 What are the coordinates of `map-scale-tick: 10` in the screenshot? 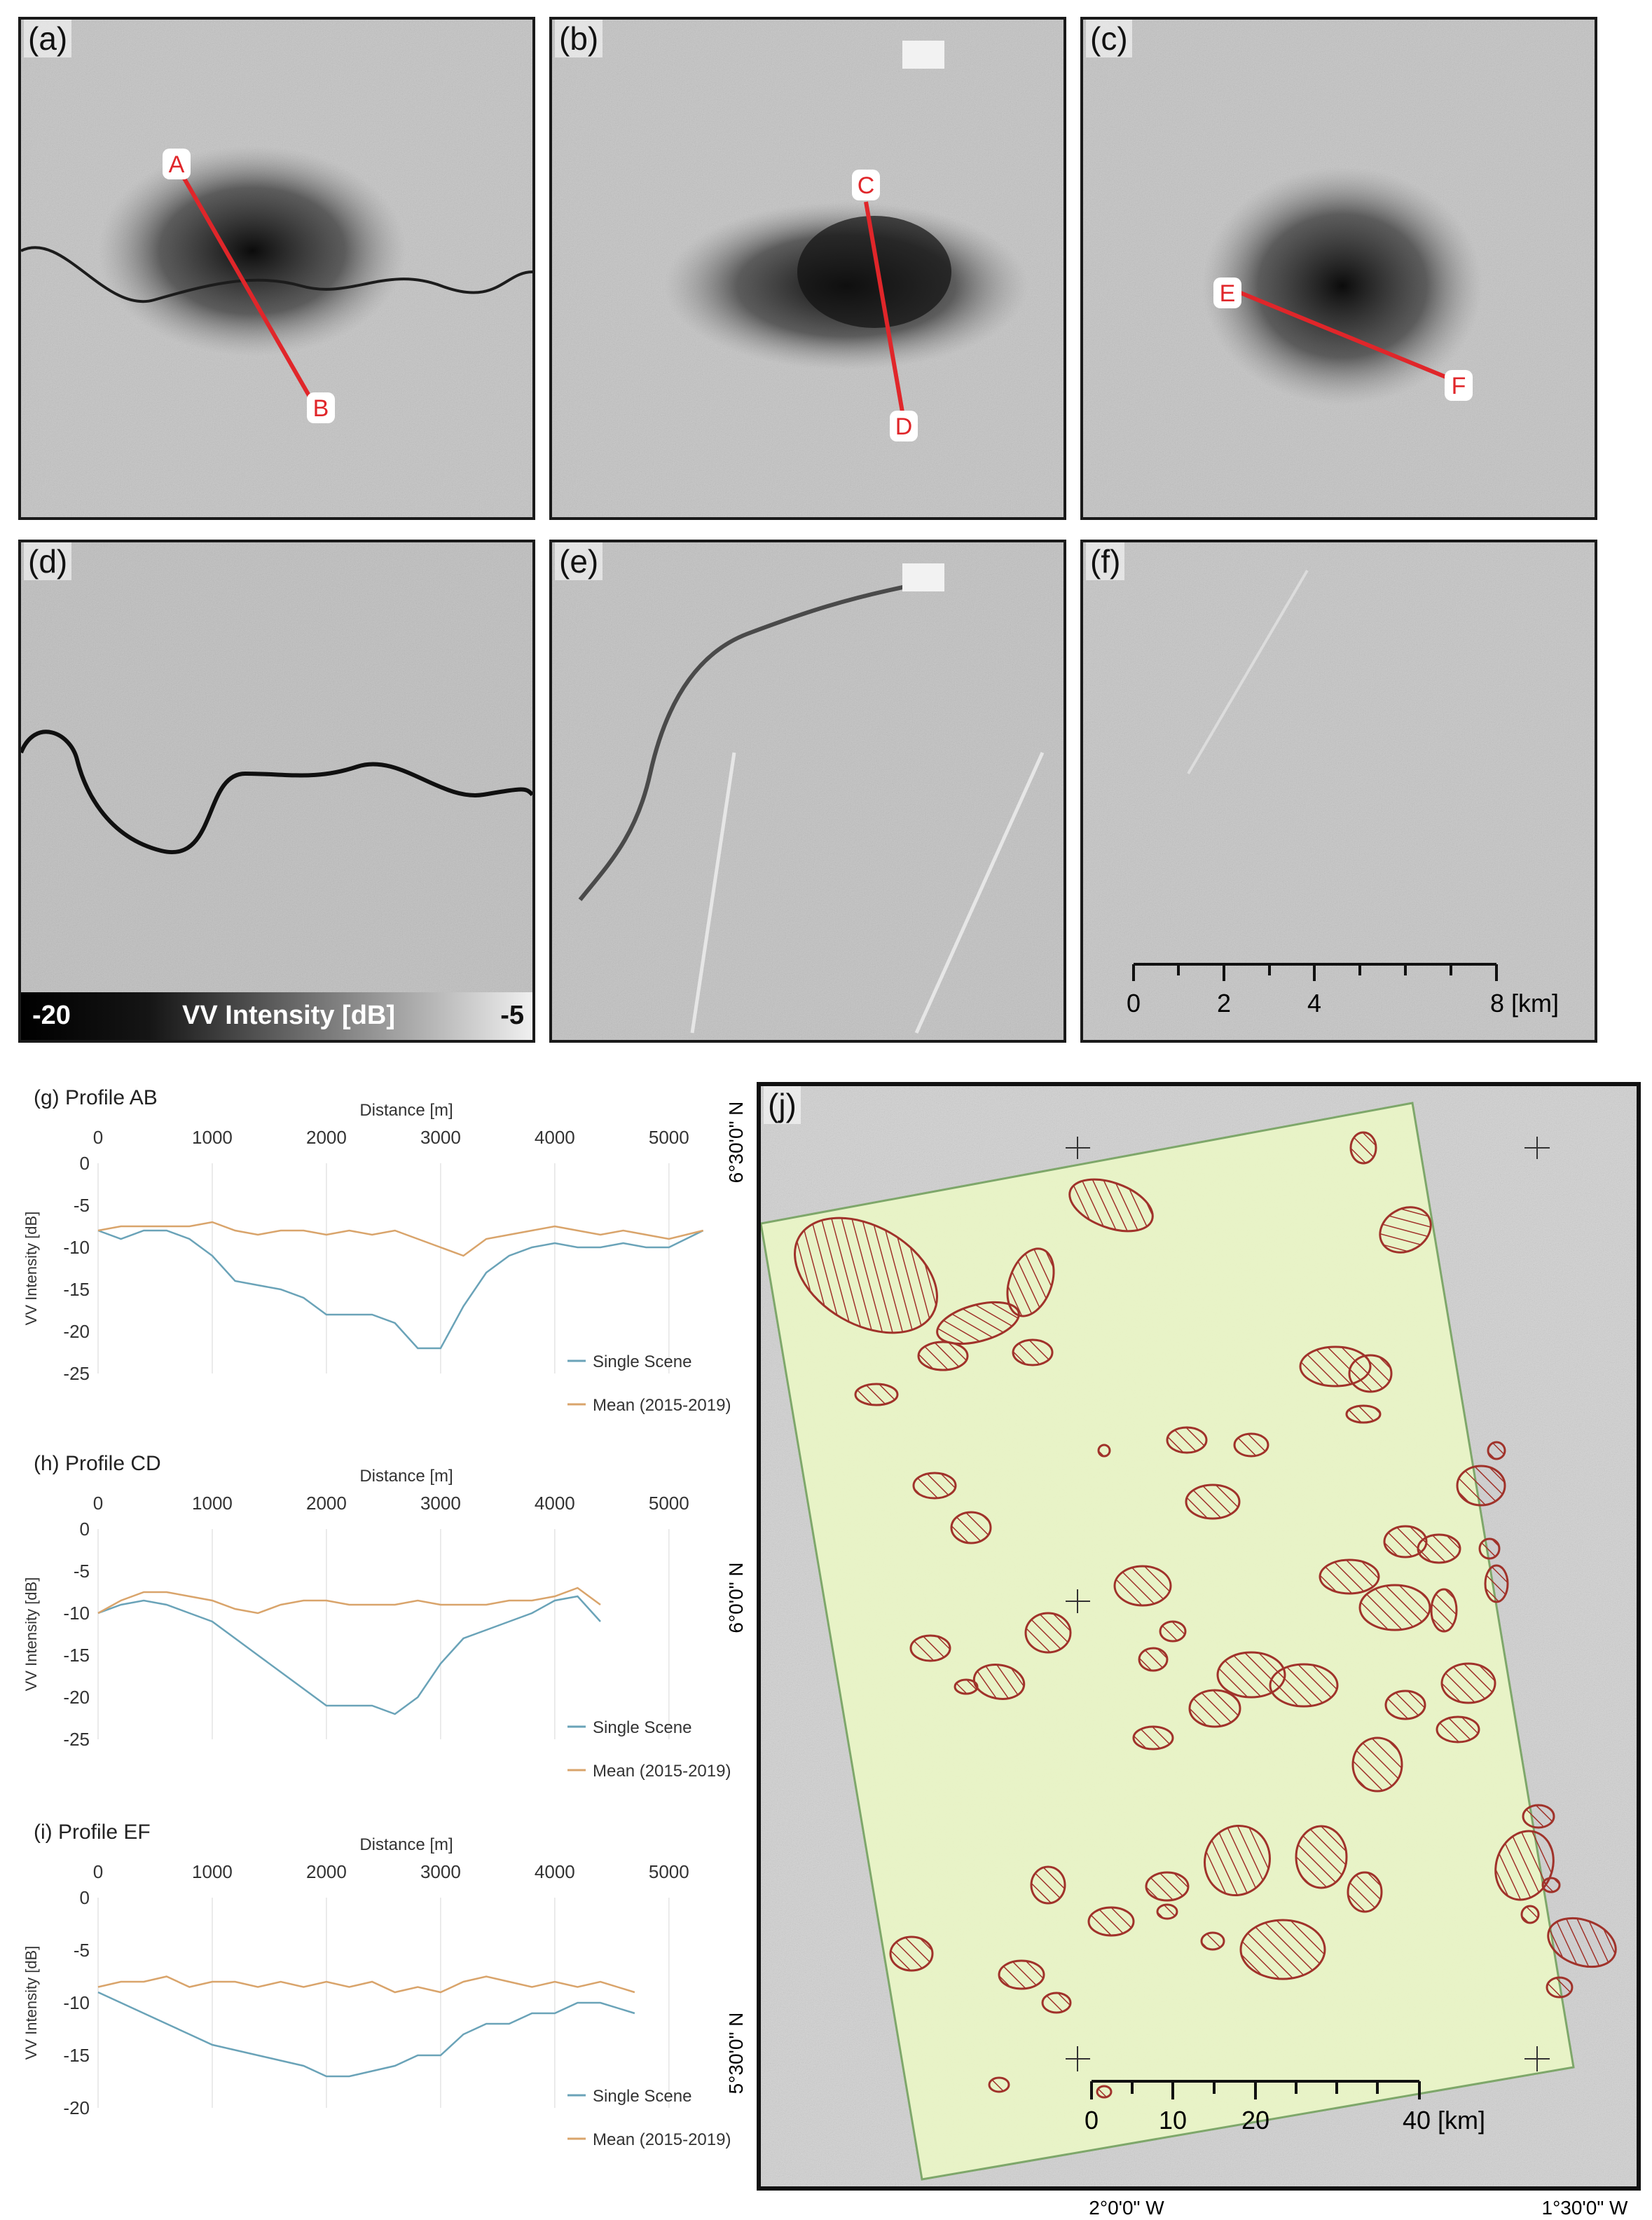 It's located at (1173, 2121).